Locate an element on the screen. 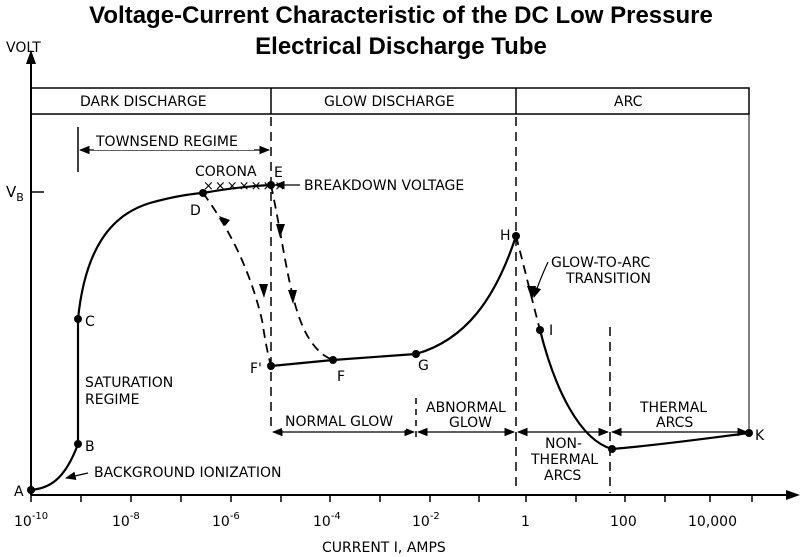  region-dark-discharge: DARK DISCHARGE is located at coordinates (143, 102).